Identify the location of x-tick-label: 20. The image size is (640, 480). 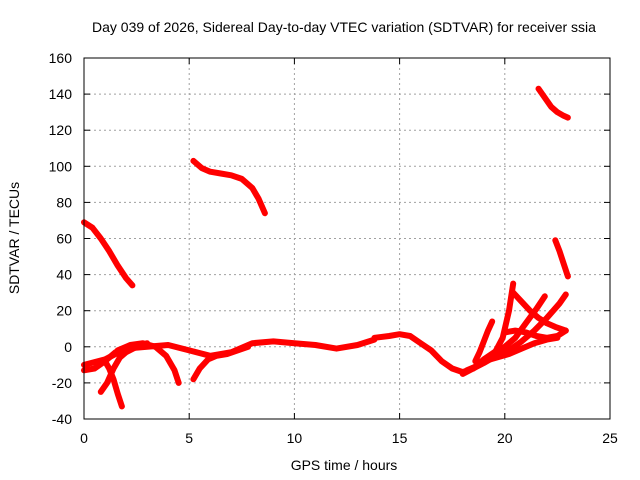
(505, 438).